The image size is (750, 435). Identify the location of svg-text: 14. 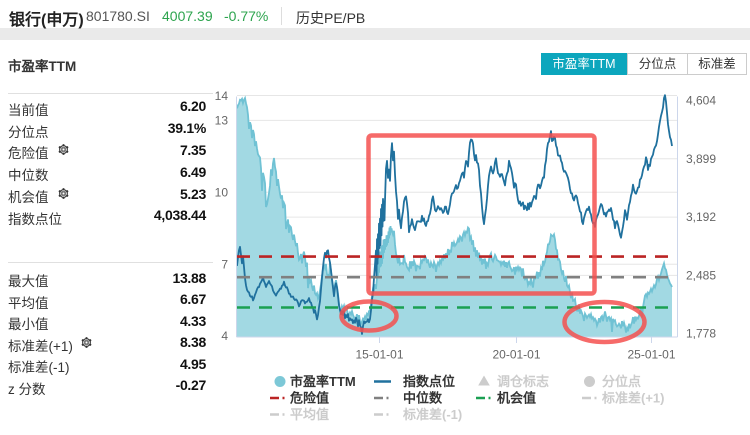
(222, 96).